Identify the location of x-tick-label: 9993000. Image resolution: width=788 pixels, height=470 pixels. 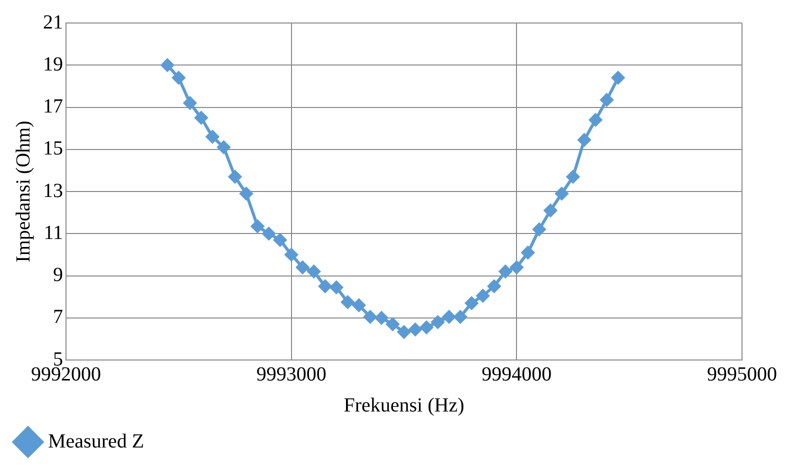
(291, 374).